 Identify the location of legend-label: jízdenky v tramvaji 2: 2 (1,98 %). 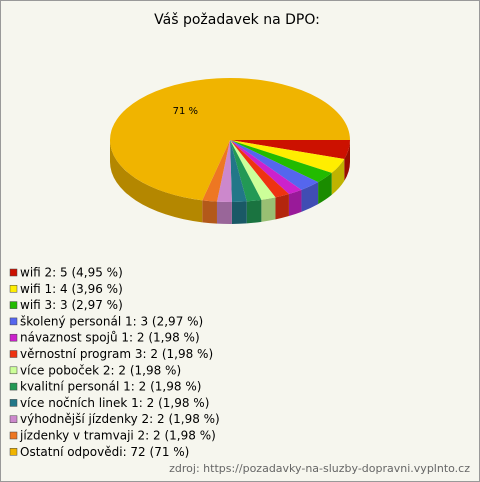
(117, 436).